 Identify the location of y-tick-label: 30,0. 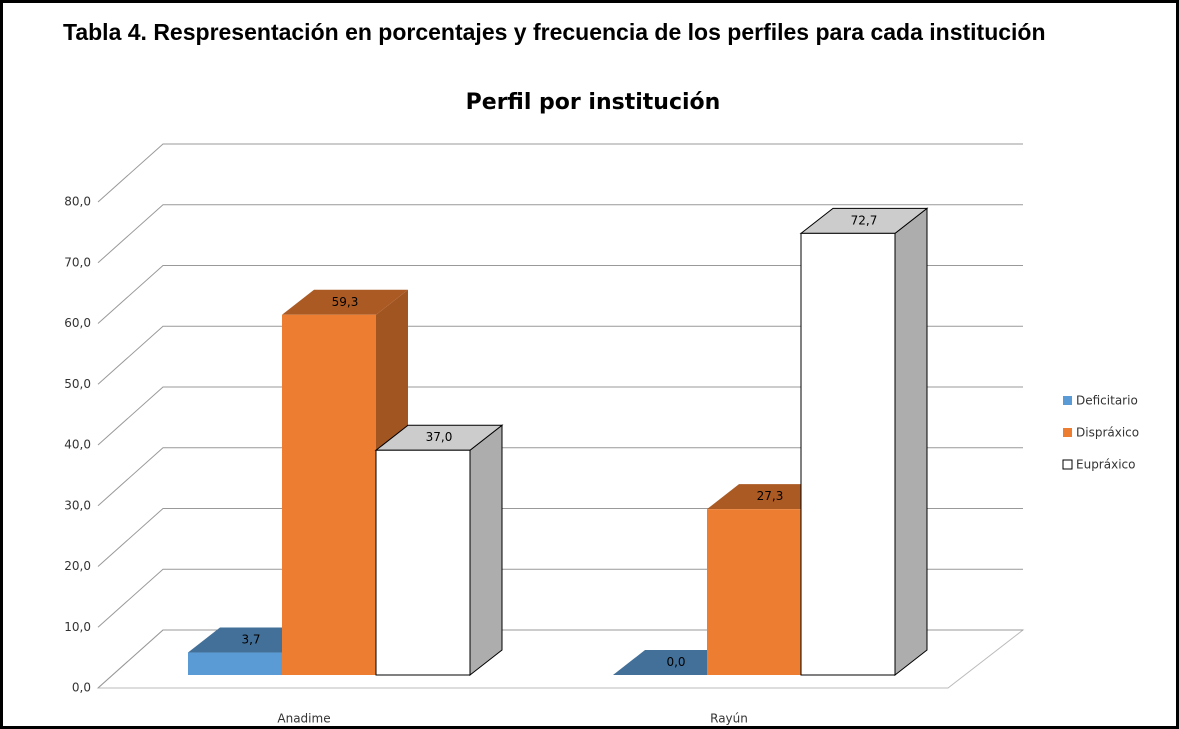
(77, 505).